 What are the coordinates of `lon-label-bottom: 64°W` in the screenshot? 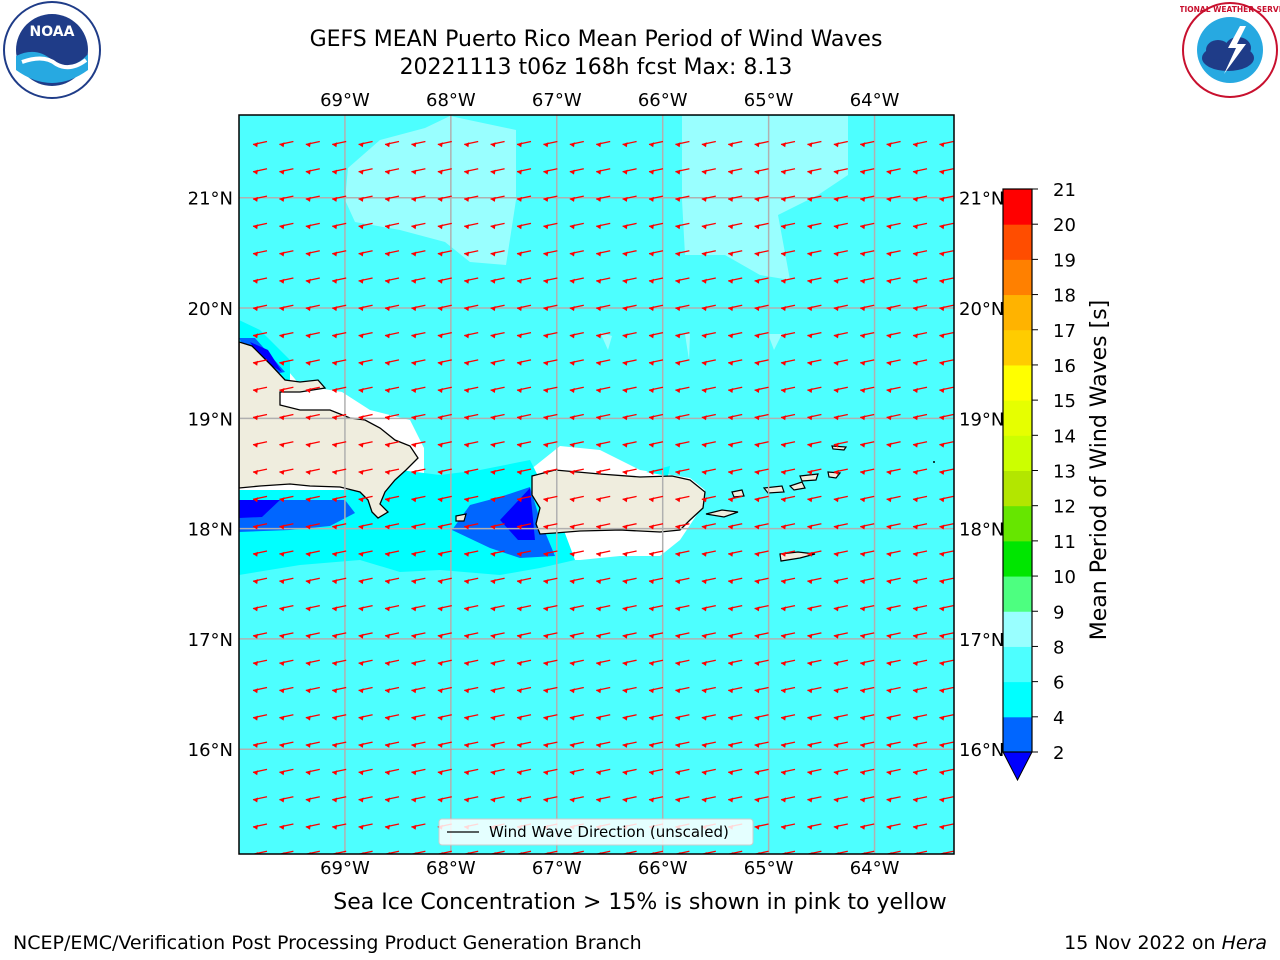 It's located at (875, 868).